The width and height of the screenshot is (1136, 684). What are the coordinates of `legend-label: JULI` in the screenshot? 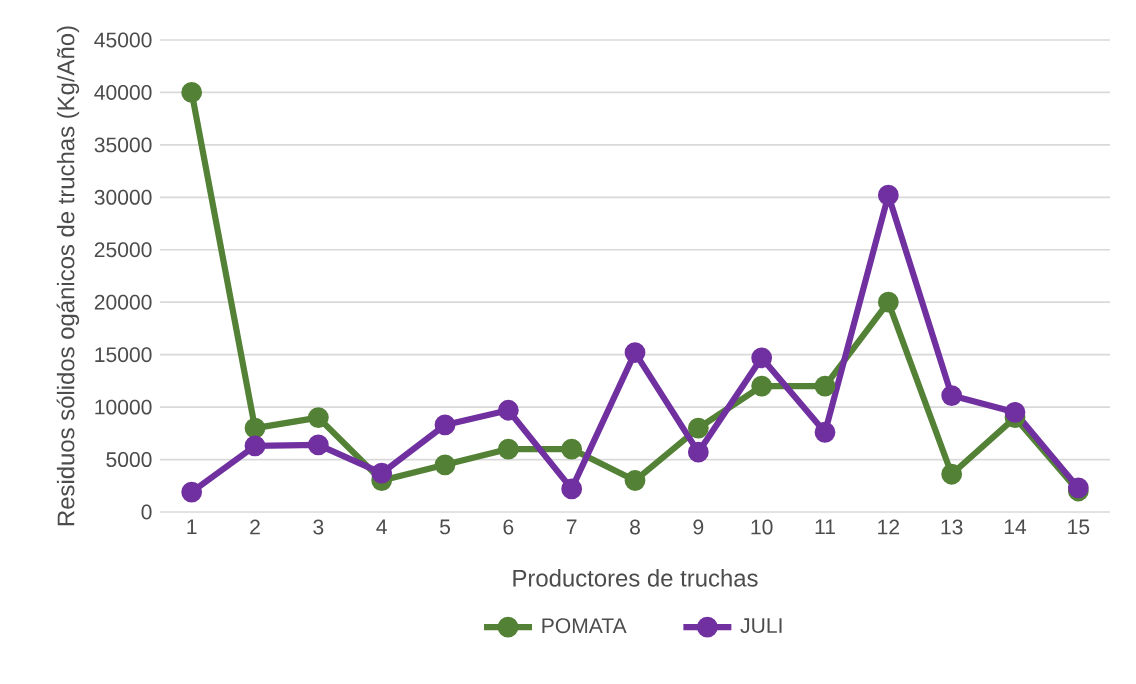 It's located at (761, 626).